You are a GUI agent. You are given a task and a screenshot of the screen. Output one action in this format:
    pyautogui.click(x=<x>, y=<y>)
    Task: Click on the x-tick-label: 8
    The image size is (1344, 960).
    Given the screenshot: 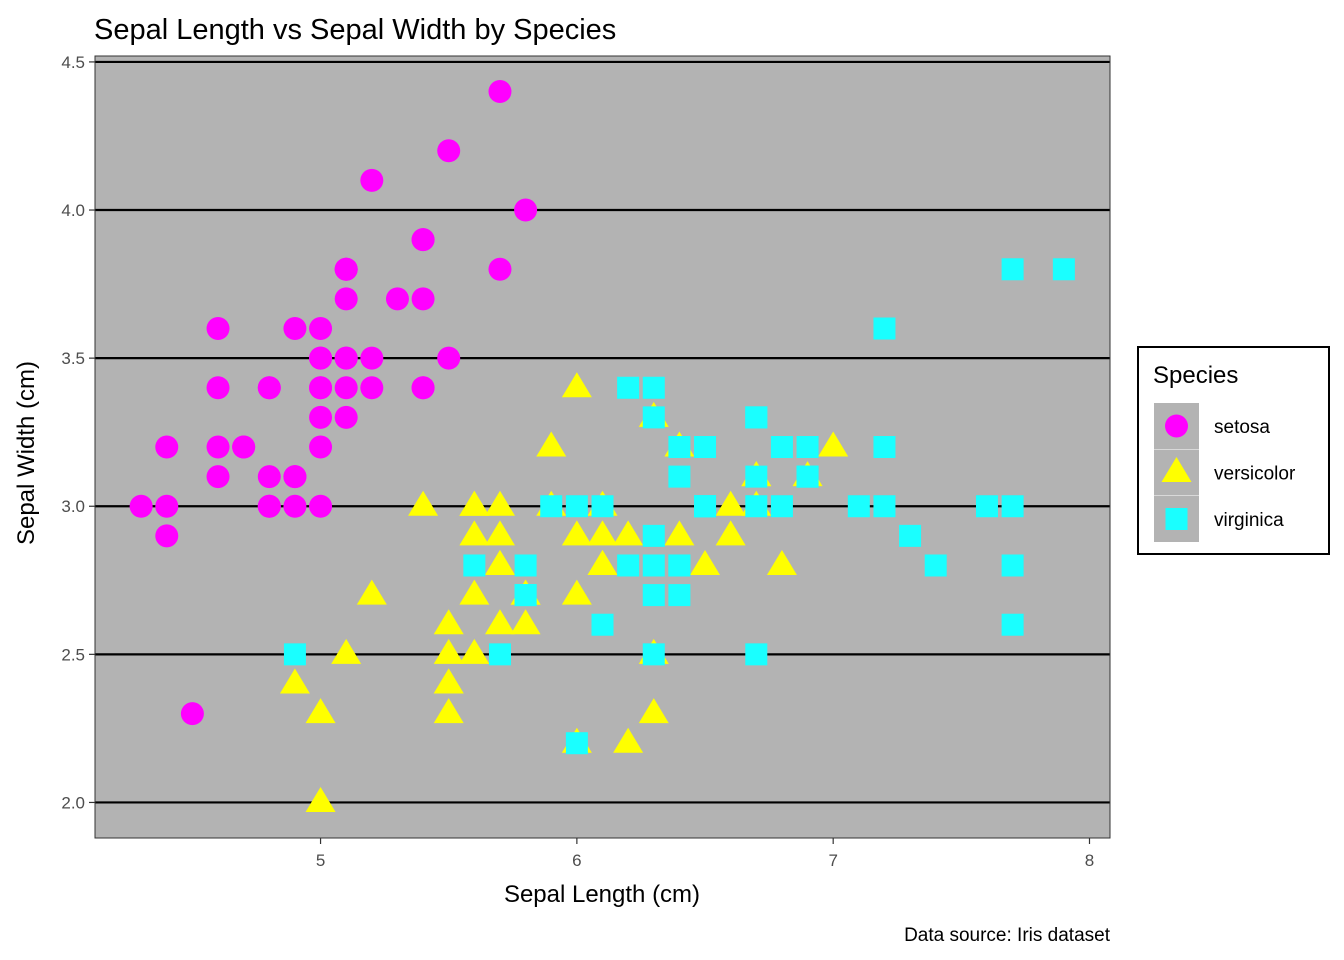 What is the action you would take?
    pyautogui.click(x=1089, y=860)
    